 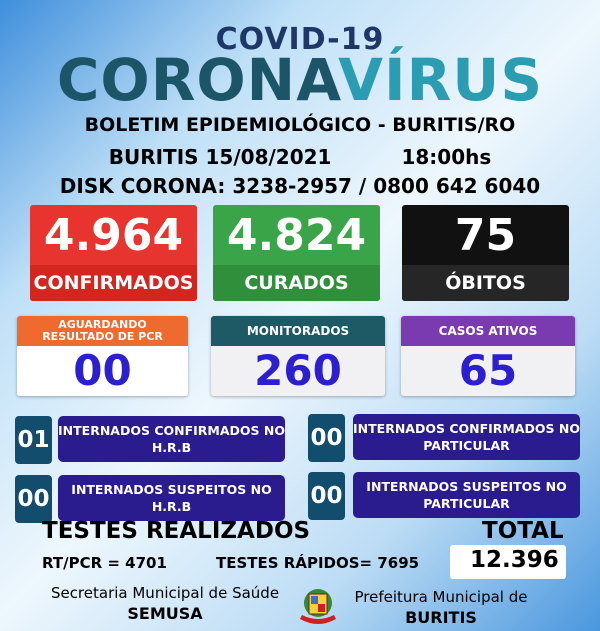 I want to click on time: 18:00hs, so click(x=446, y=157).